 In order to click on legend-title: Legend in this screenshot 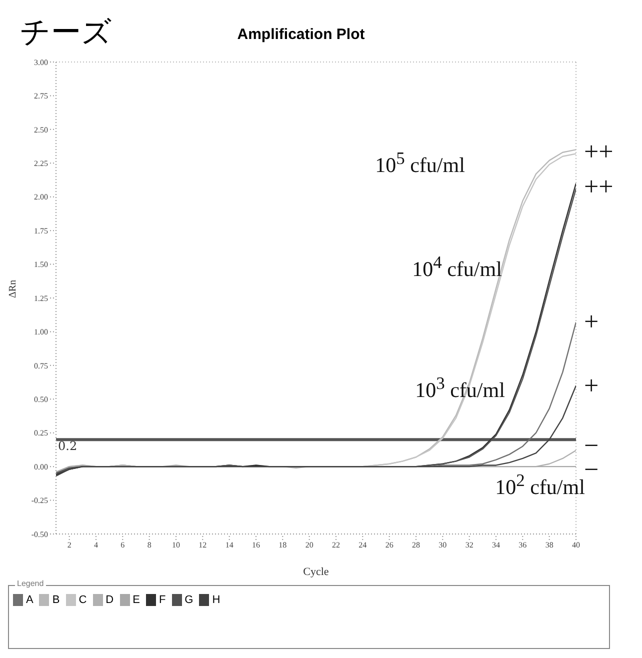, I will do `click(30, 583)`.